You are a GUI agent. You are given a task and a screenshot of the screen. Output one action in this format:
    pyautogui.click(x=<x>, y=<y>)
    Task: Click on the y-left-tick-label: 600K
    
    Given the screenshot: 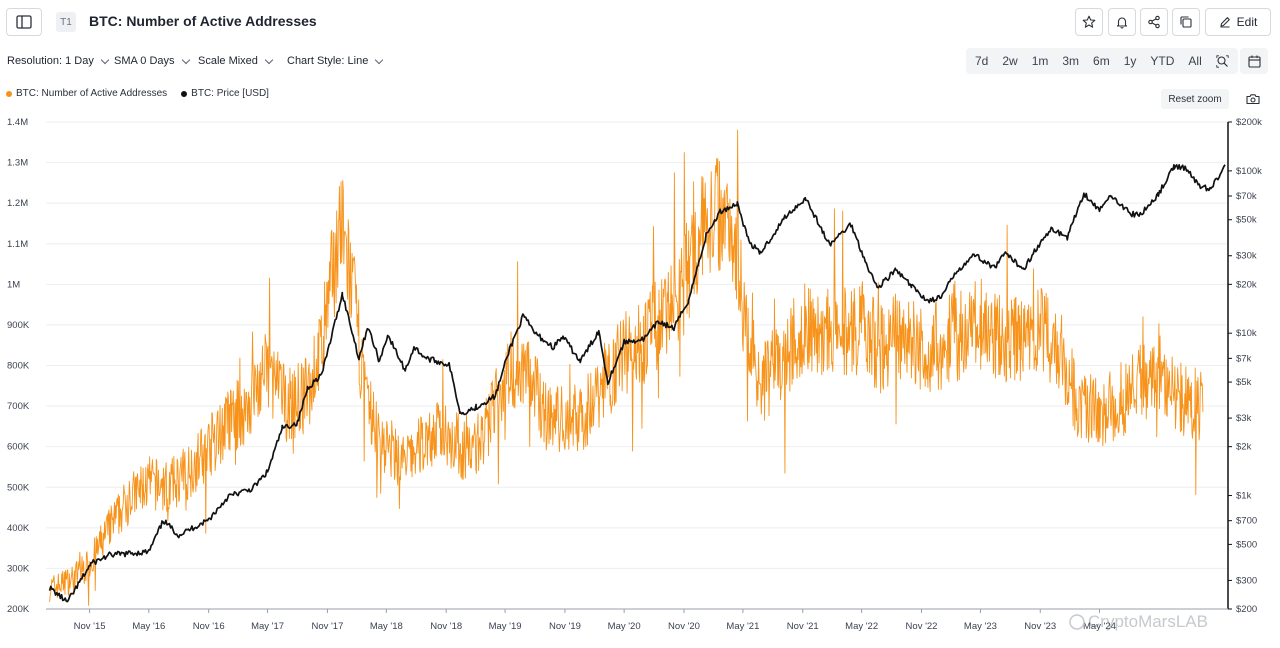 What is the action you would take?
    pyautogui.click(x=18, y=447)
    